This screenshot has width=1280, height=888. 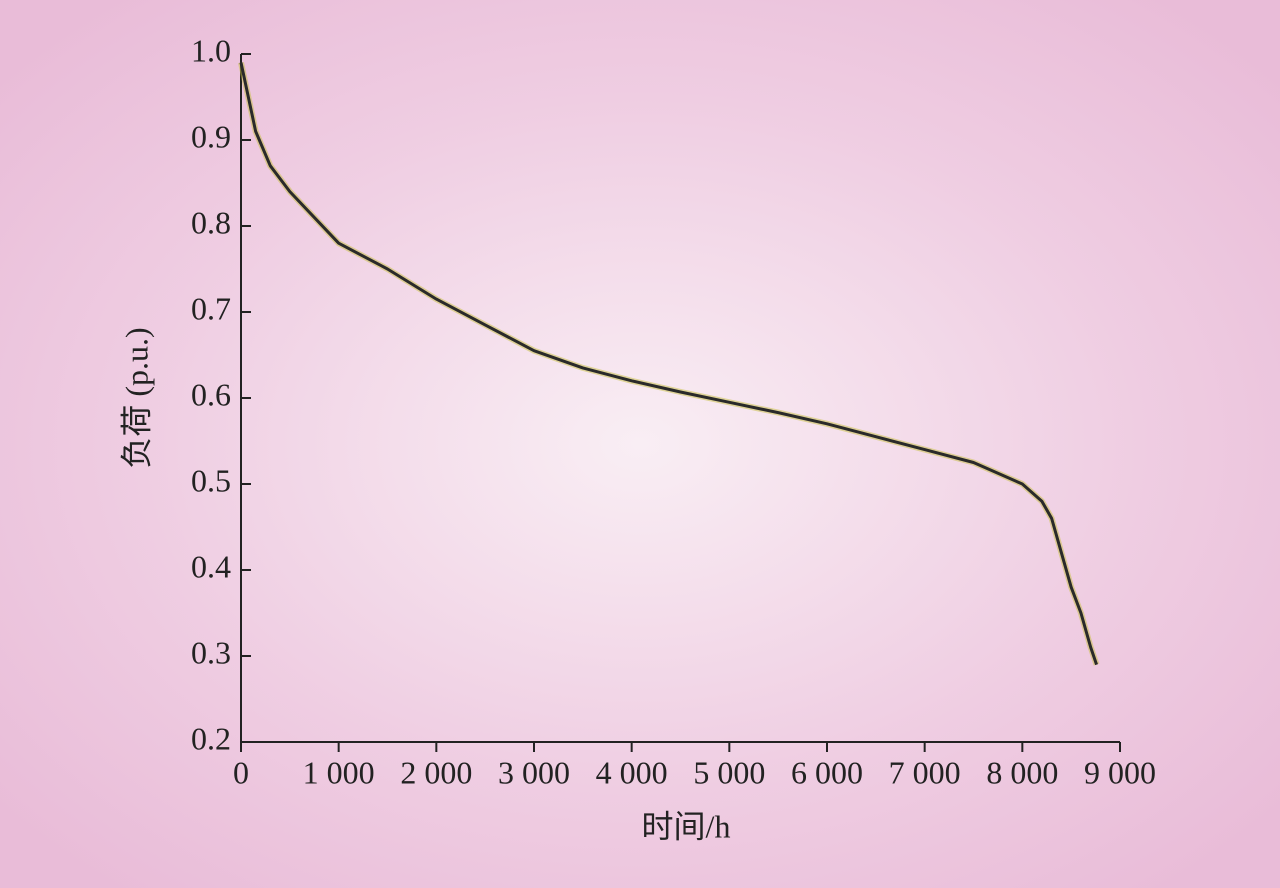 I want to click on y-tick-label: 0.4, so click(x=211, y=566).